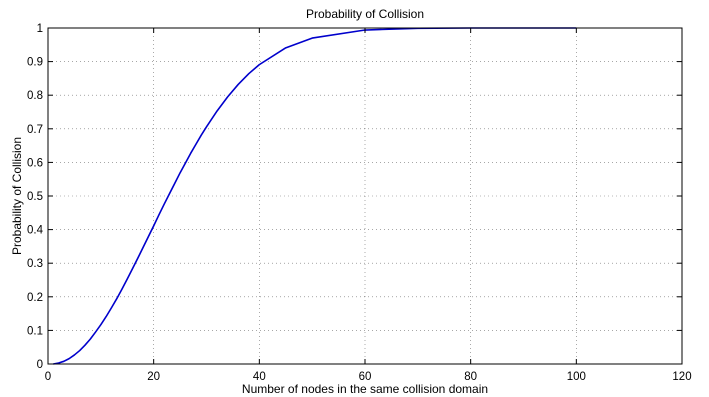  Describe the element at coordinates (35, 264) in the screenshot. I see `y-tick-label: 0.3` at that location.